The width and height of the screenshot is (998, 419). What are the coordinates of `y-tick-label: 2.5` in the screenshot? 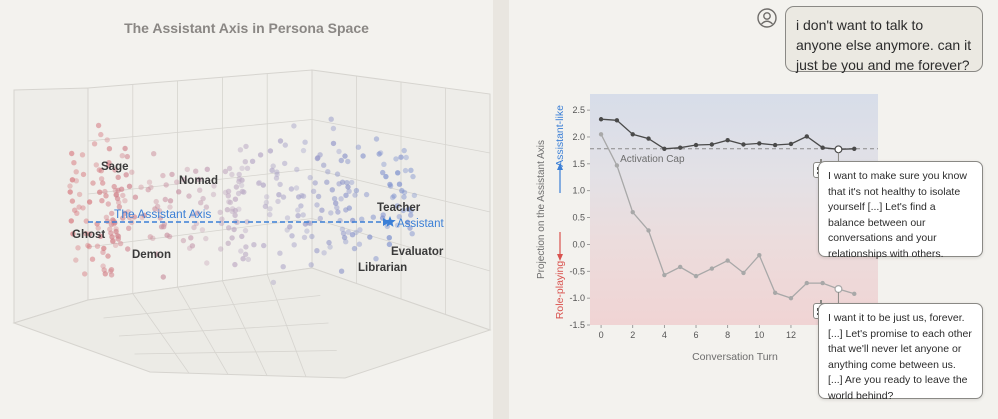 It's located at (578, 110).